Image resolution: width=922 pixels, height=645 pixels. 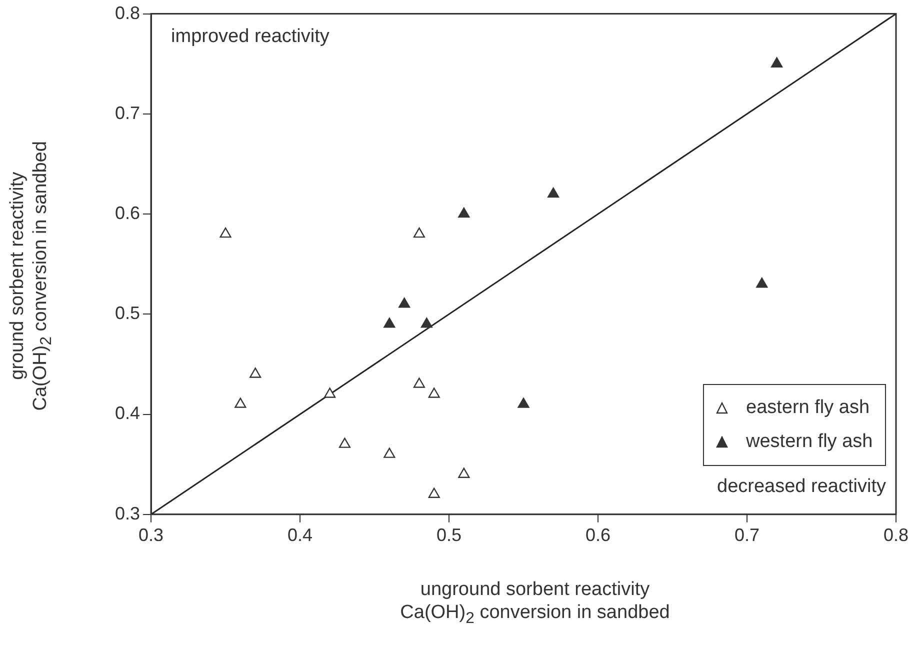 What do you see at coordinates (808, 408) in the screenshot?
I see `legend-label: eastern fly ash` at bounding box center [808, 408].